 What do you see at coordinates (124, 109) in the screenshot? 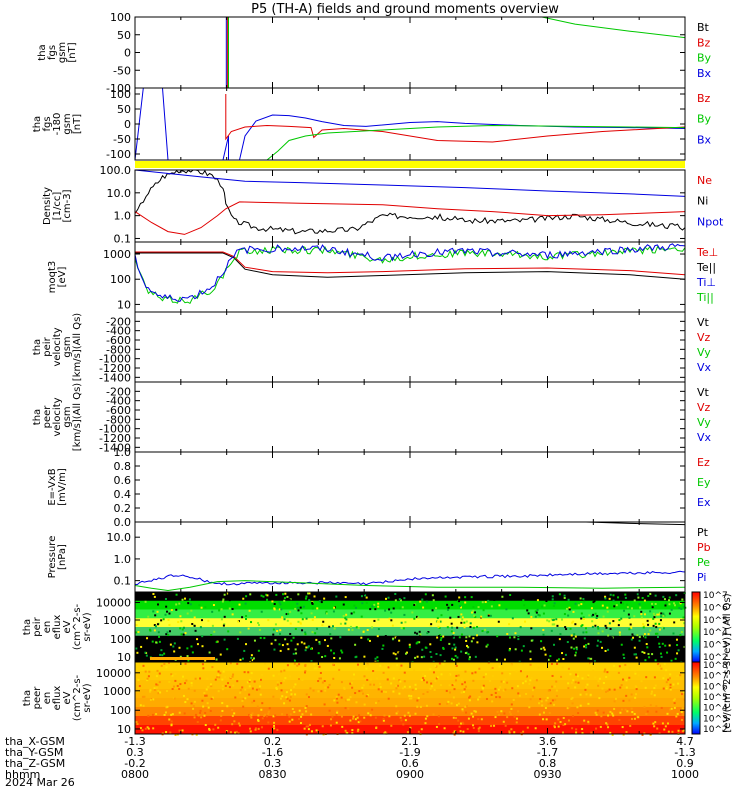
I see `y-tick-label: 50` at bounding box center [124, 109].